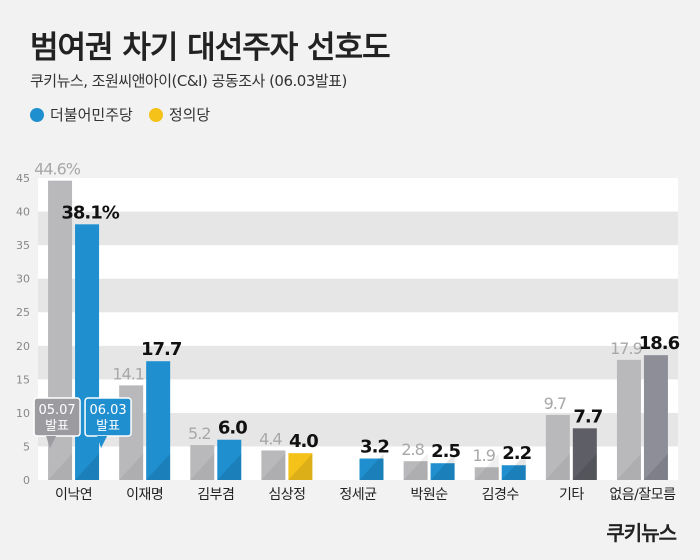 The height and width of the screenshot is (560, 700). I want to click on y-tick-label: 25, so click(23, 312).